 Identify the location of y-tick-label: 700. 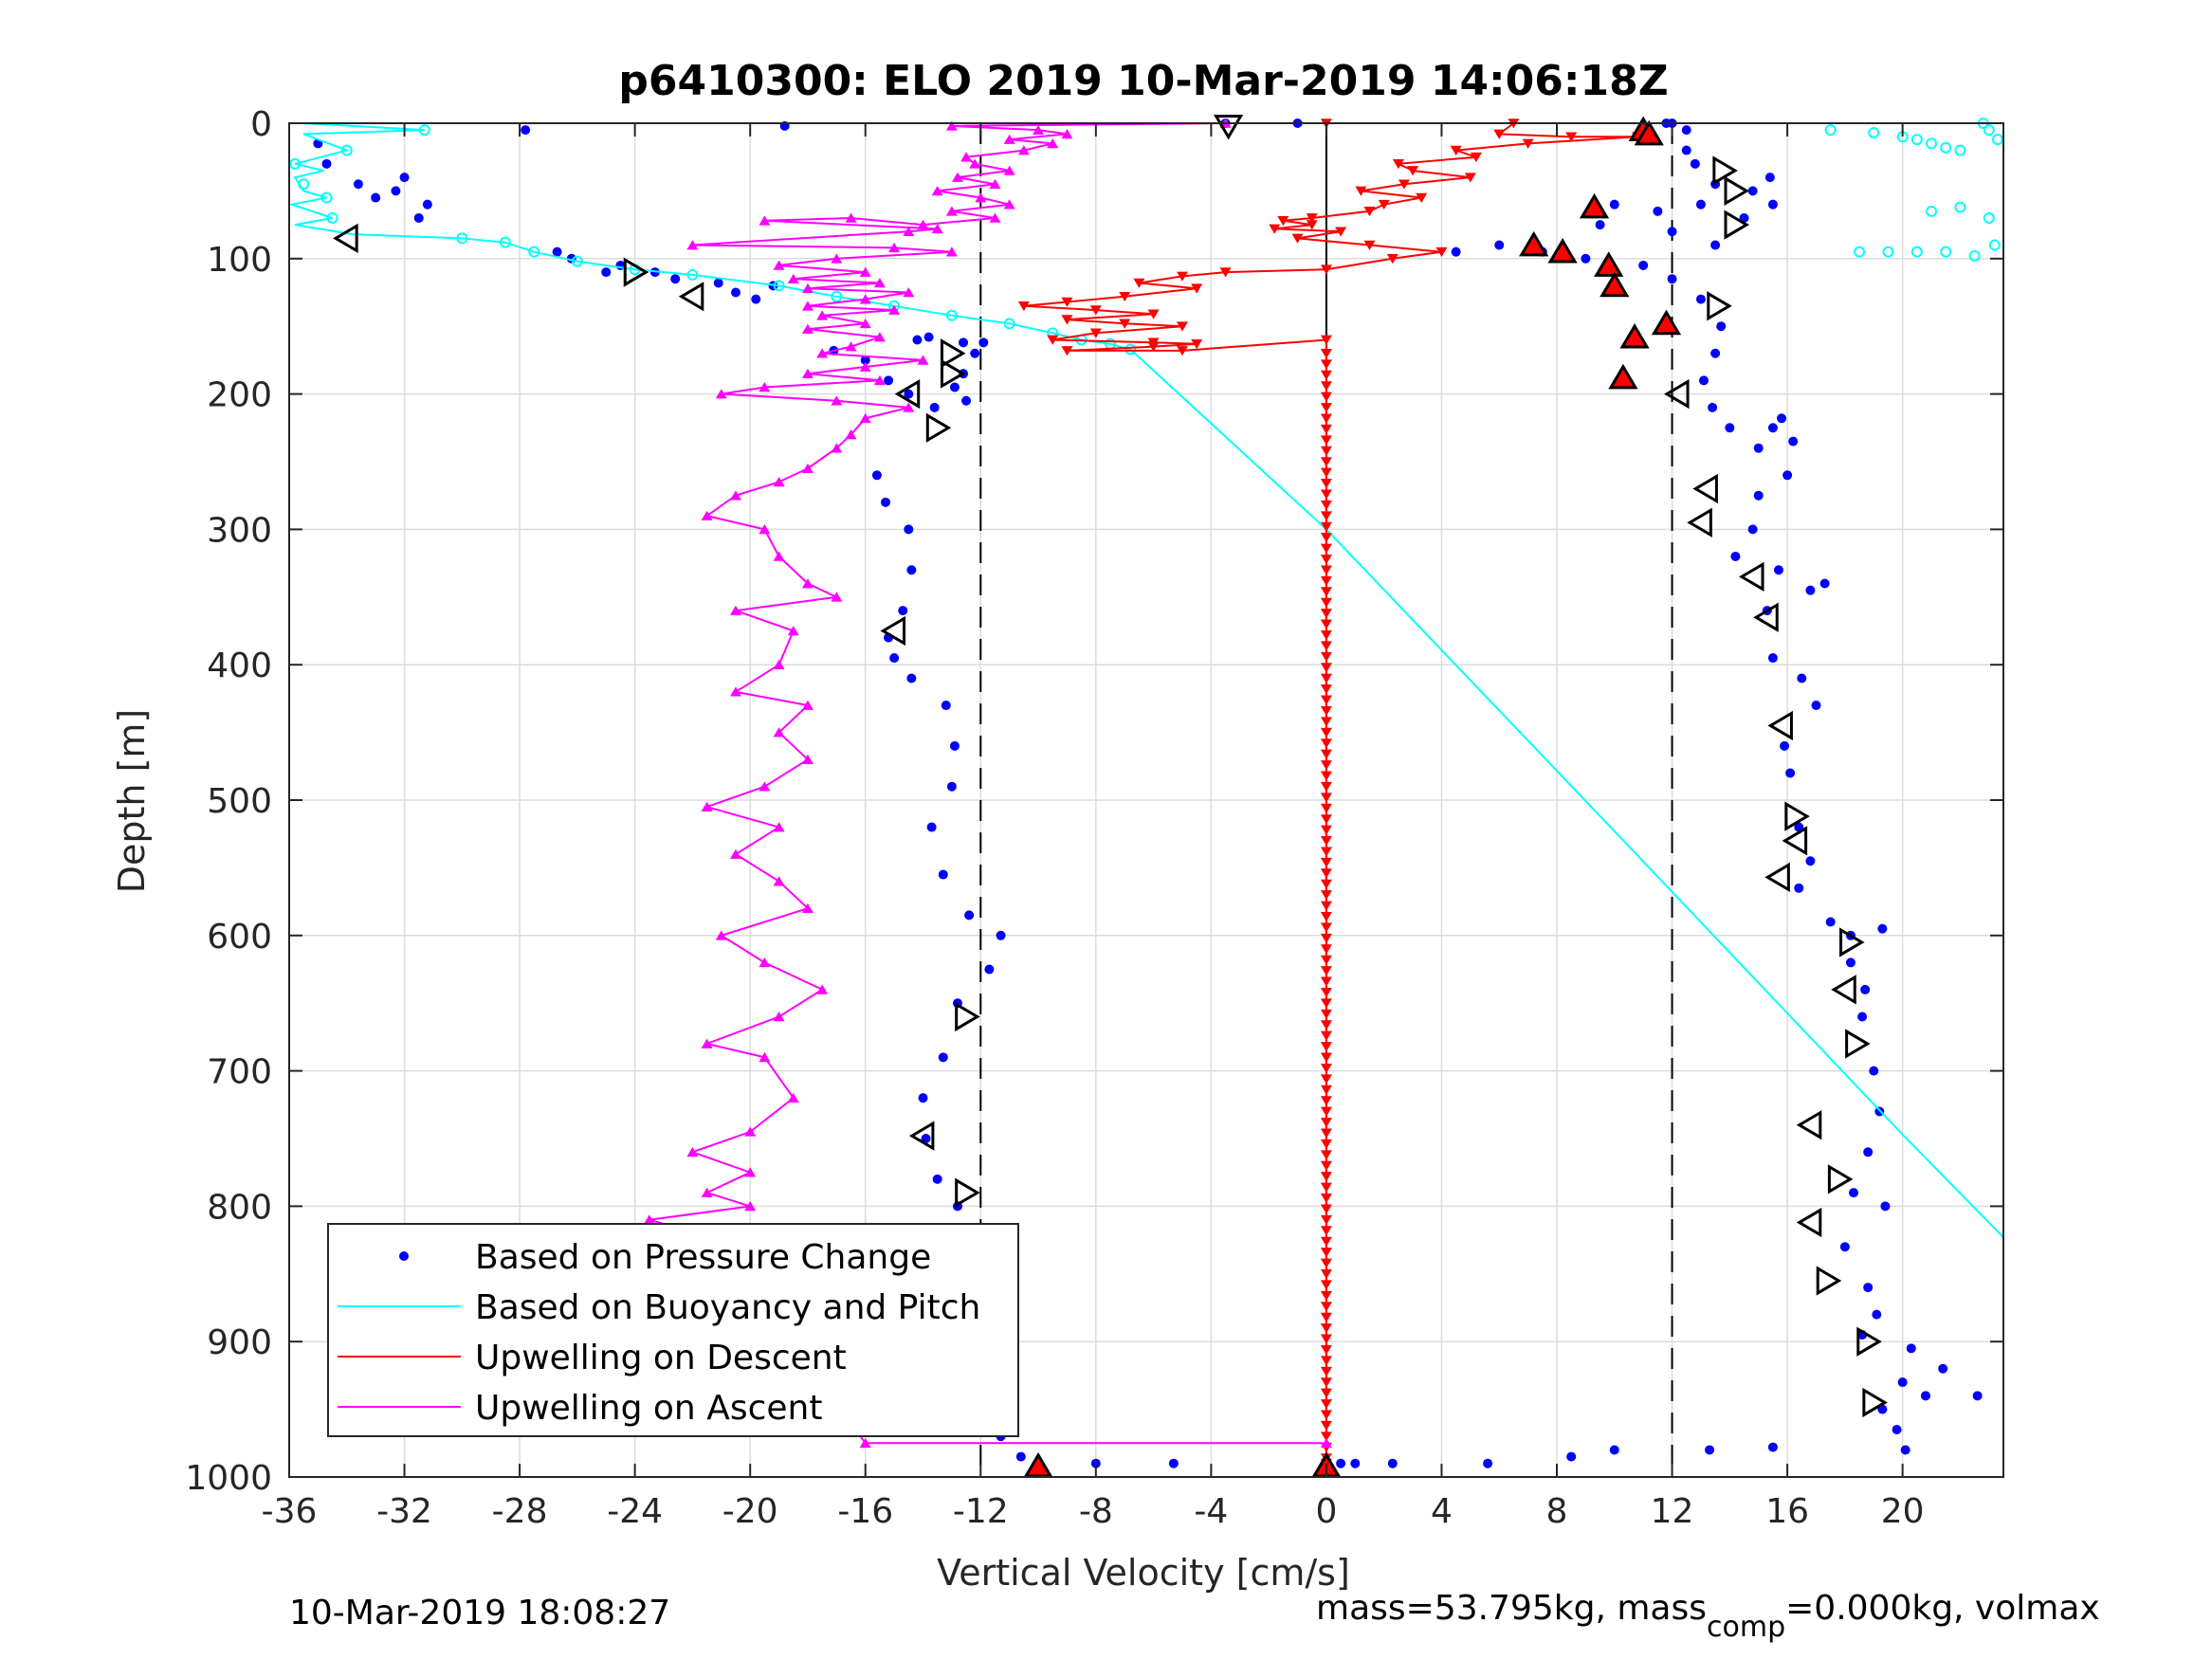
(239, 1072).